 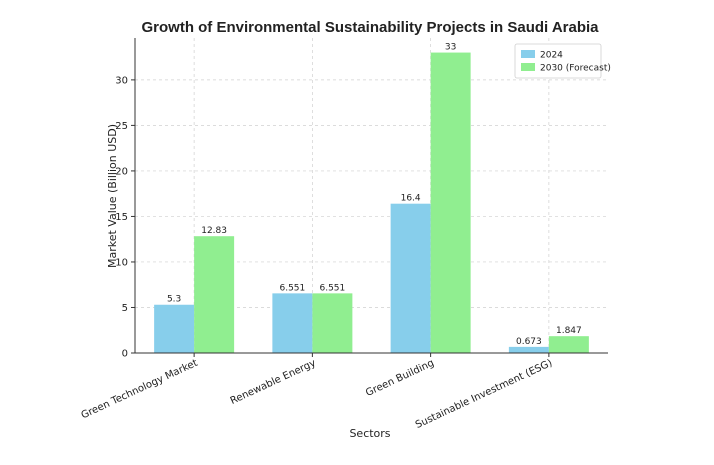 What do you see at coordinates (121, 126) in the screenshot?
I see `y-tick-label: 25` at bounding box center [121, 126].